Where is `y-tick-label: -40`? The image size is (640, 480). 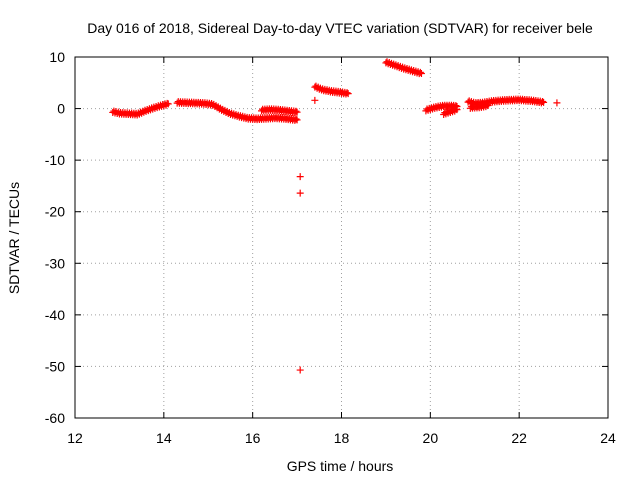 y-tick-label: -40 is located at coordinates (55, 315).